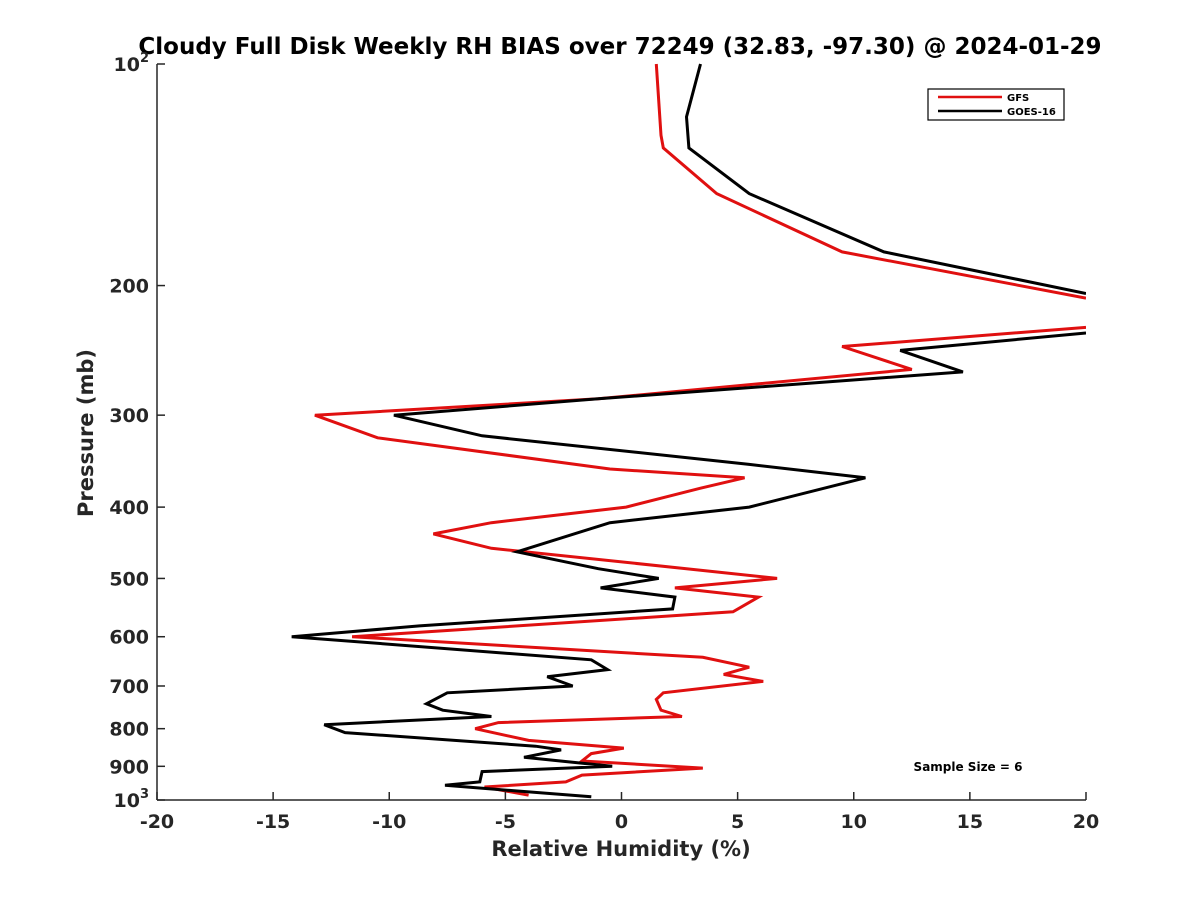 This screenshot has width=1200, height=900. I want to click on y-tick-label: 500, so click(129, 579).